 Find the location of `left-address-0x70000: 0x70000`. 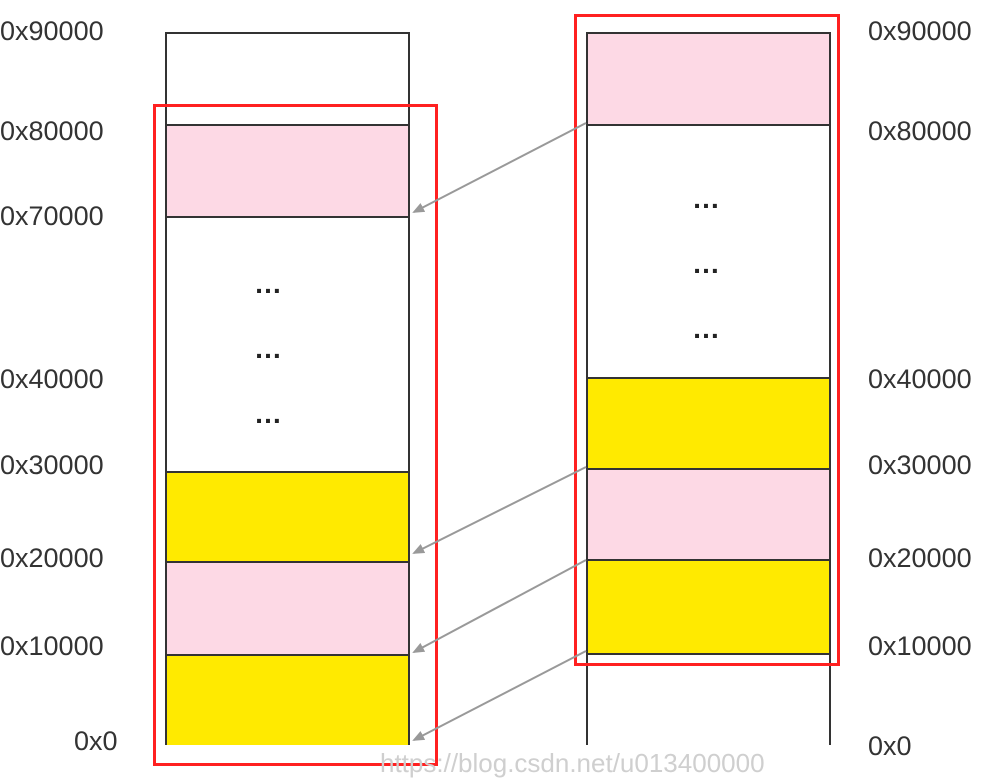

left-address-0x70000: 0x70000 is located at coordinates (52, 216).